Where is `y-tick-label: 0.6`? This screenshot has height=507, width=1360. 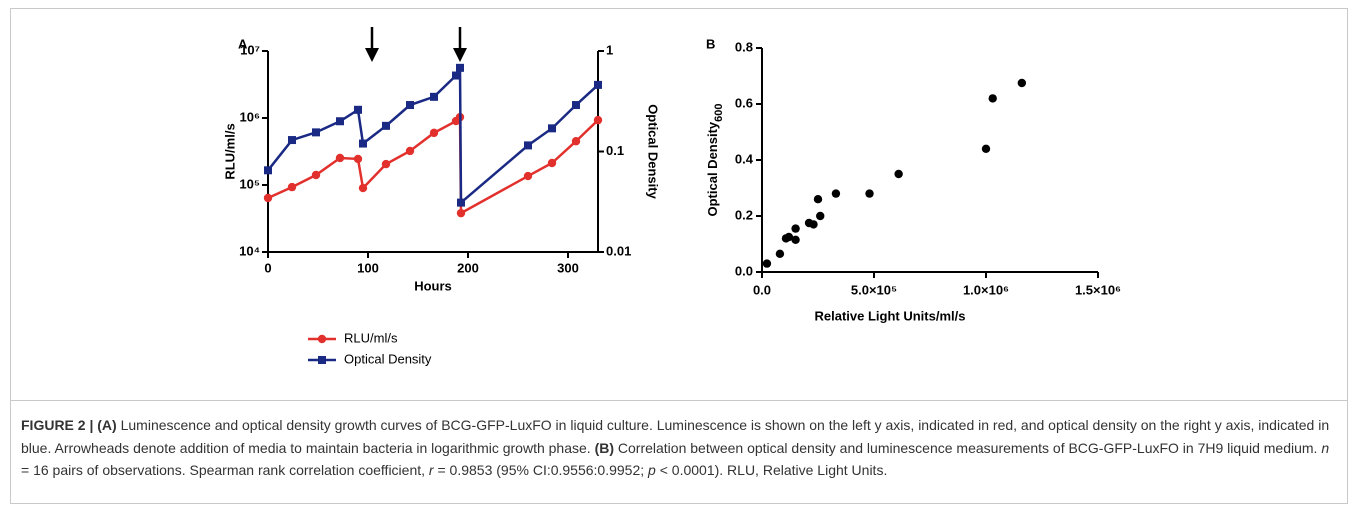 y-tick-label: 0.6 is located at coordinates (744, 102).